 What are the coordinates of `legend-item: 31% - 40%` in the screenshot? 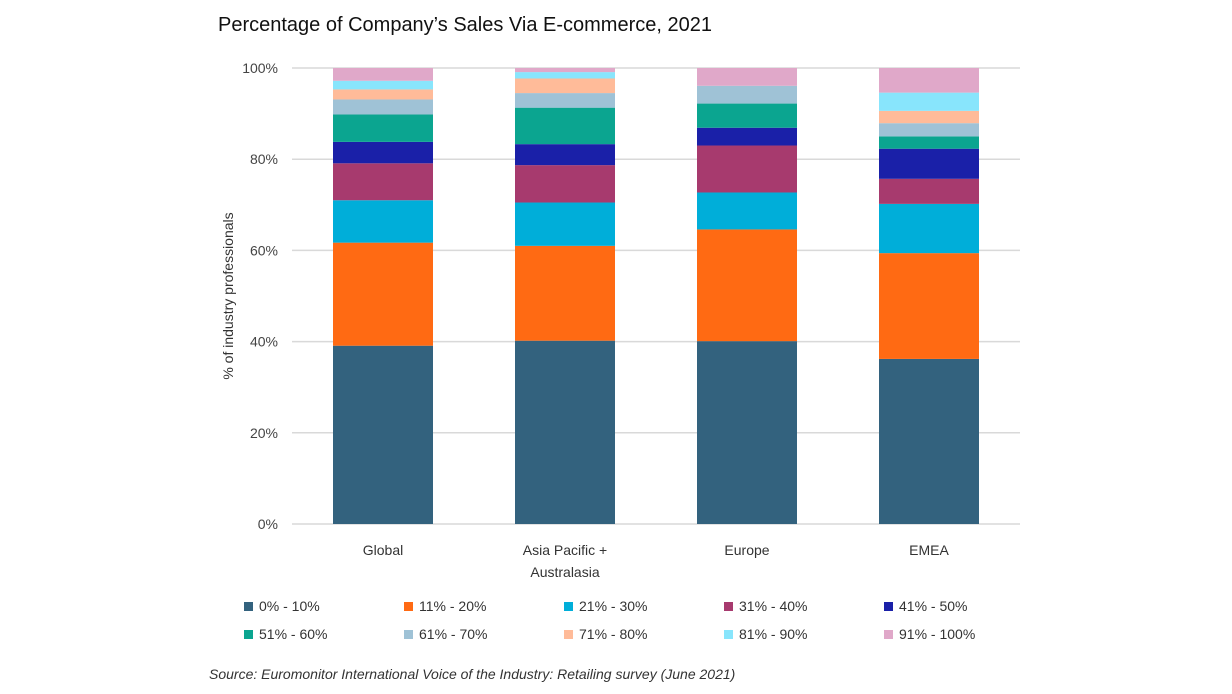 It's located at (804, 606).